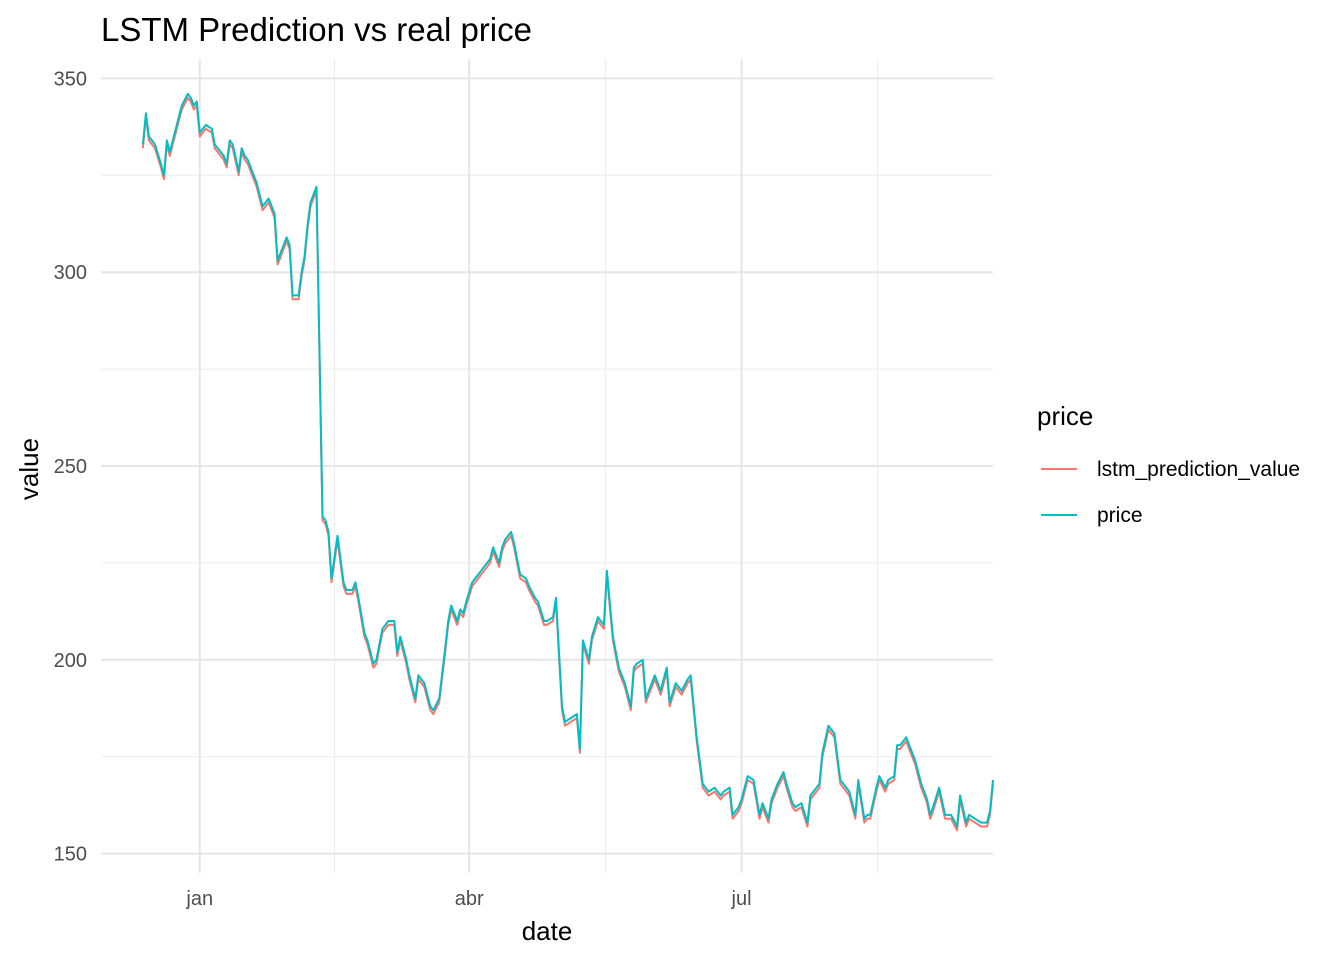  What do you see at coordinates (199, 899) in the screenshot?
I see `x-tick-label: jan` at bounding box center [199, 899].